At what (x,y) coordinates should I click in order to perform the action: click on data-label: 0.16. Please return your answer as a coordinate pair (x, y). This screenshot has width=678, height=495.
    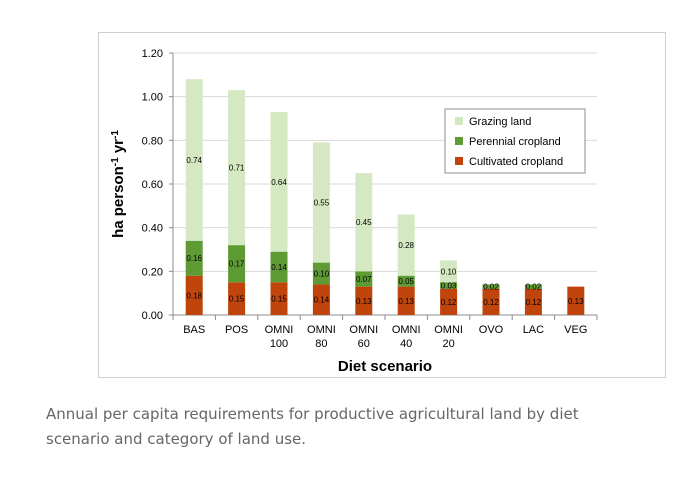
    Looking at the image, I should click on (194, 258).